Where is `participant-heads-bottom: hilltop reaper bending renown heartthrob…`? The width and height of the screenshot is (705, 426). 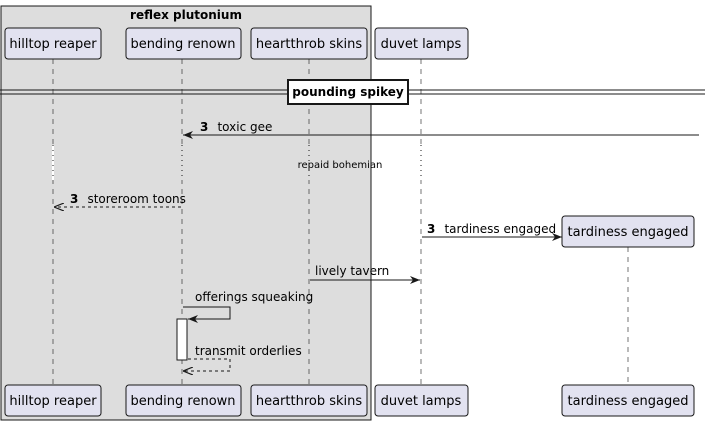
participant-heads-bottom: hilltop reaper bending renown heartthrob… is located at coordinates (349, 400).